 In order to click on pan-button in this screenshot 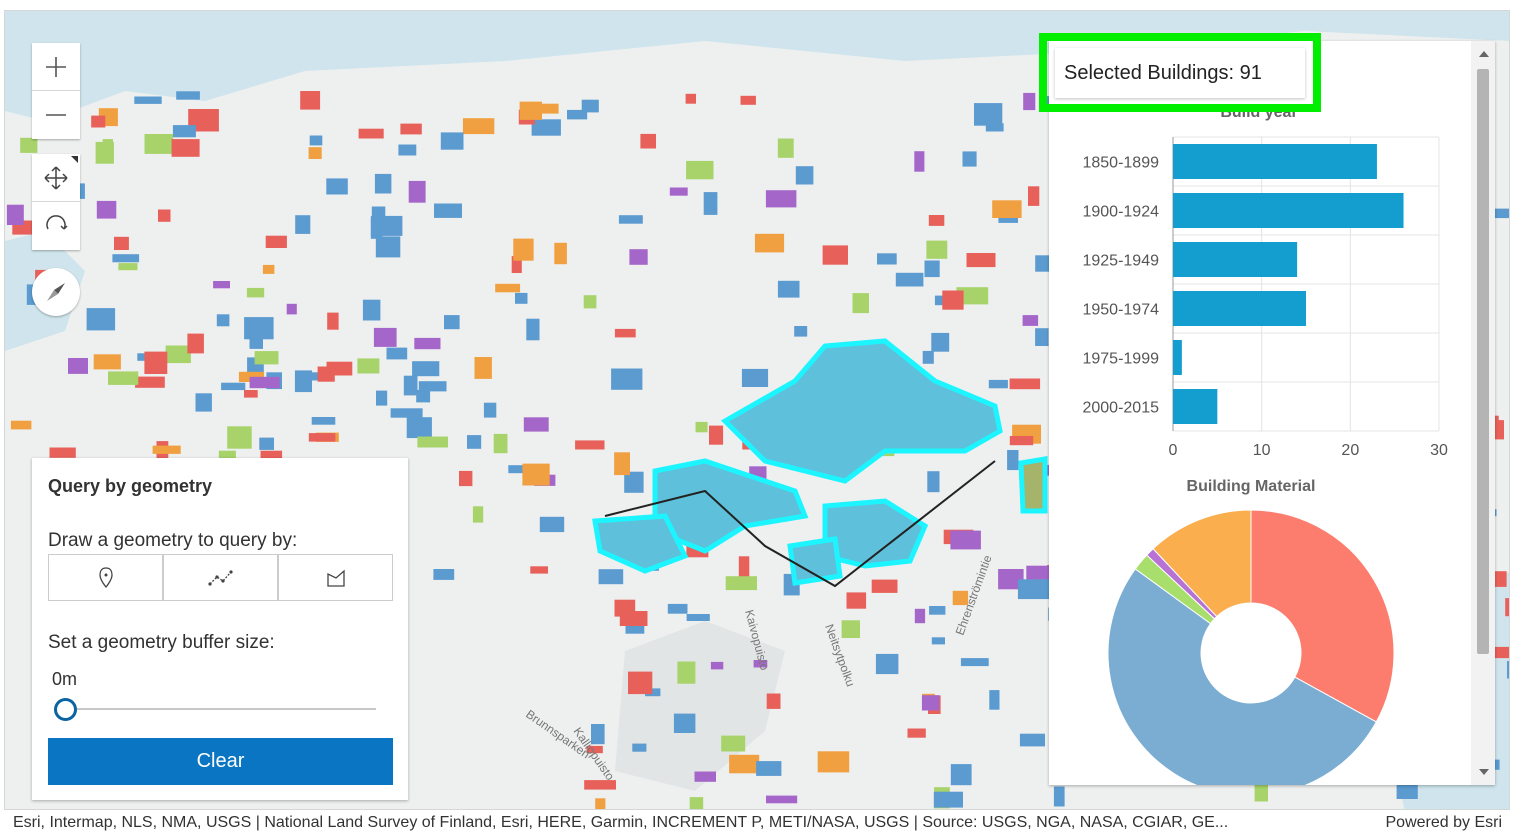, I will do `click(56, 178)`.